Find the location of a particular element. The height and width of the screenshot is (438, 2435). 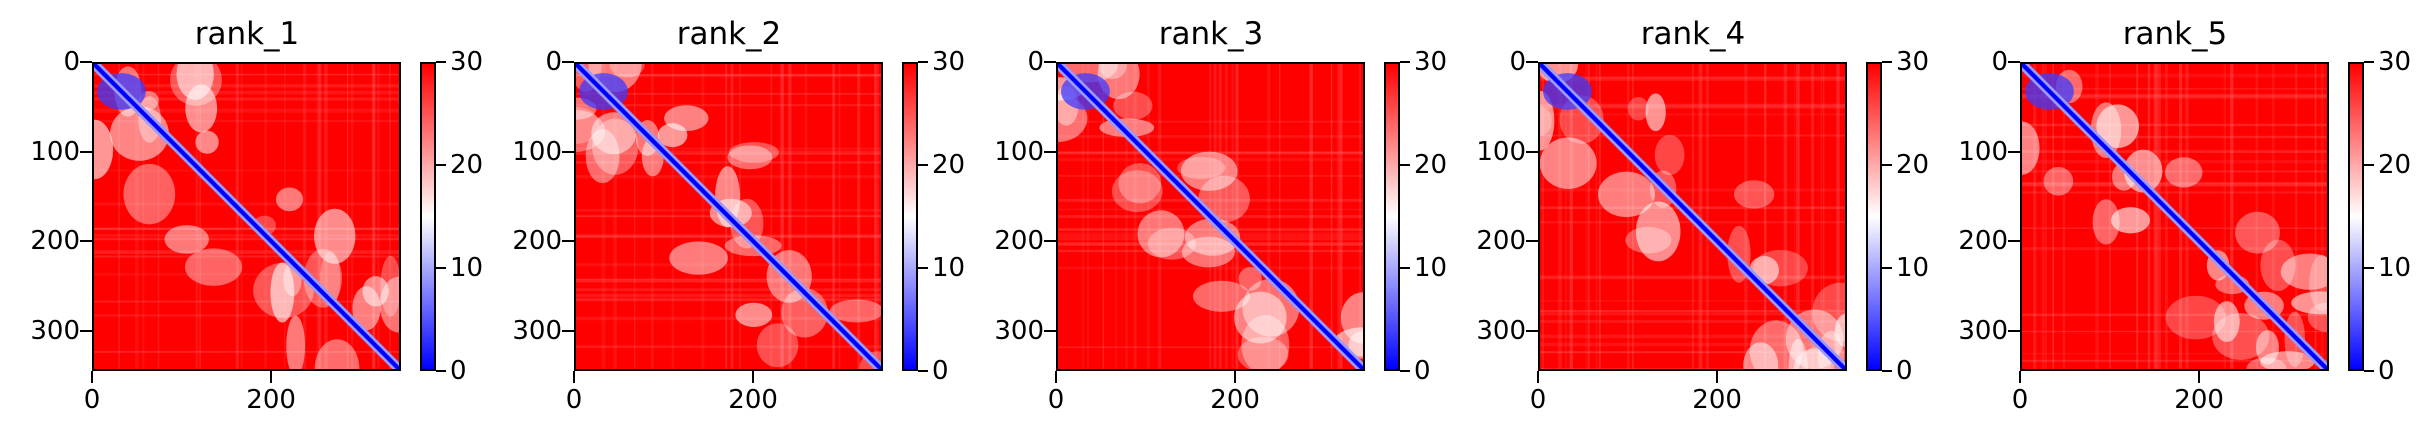

panel-title: rank_2 is located at coordinates (729, 34).